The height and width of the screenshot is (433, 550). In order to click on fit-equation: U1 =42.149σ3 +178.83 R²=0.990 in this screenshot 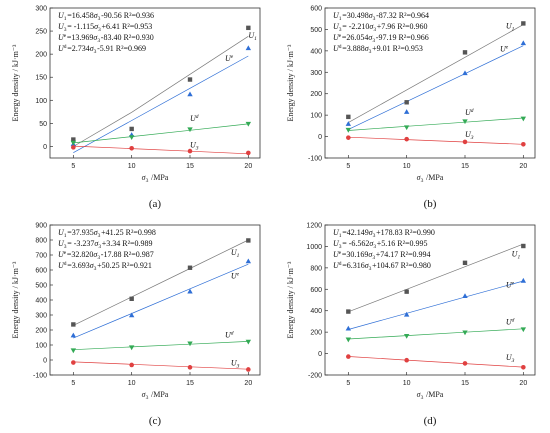, I will do `click(384, 233)`.